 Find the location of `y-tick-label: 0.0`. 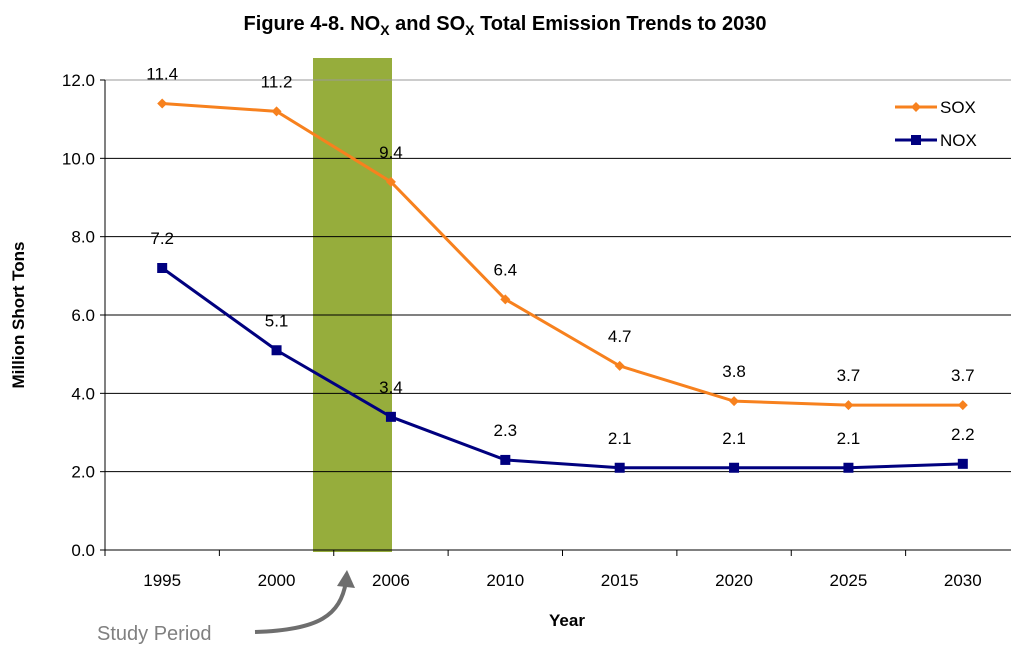

y-tick-label: 0.0 is located at coordinates (83, 550).